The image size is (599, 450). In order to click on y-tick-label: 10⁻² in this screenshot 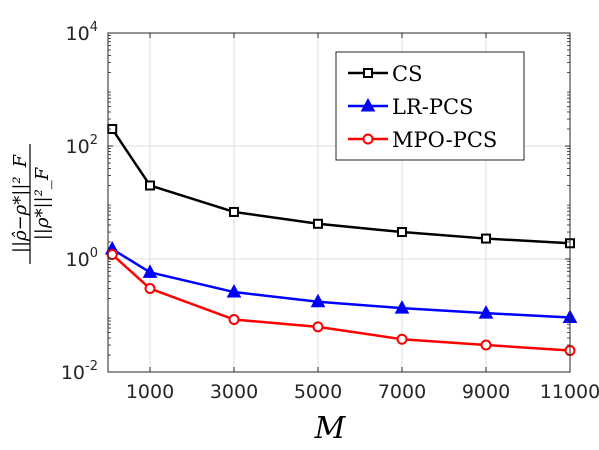, I will do `click(79, 371)`.